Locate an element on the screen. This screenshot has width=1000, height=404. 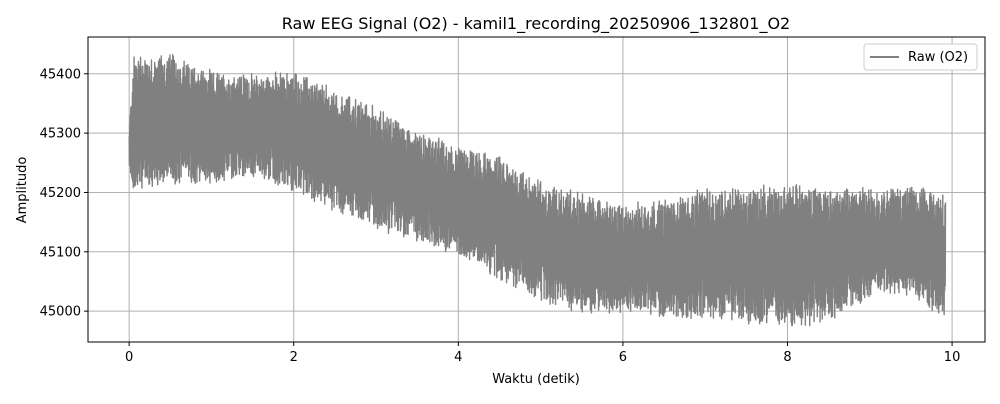
x-tick-label: 4 is located at coordinates (458, 357).